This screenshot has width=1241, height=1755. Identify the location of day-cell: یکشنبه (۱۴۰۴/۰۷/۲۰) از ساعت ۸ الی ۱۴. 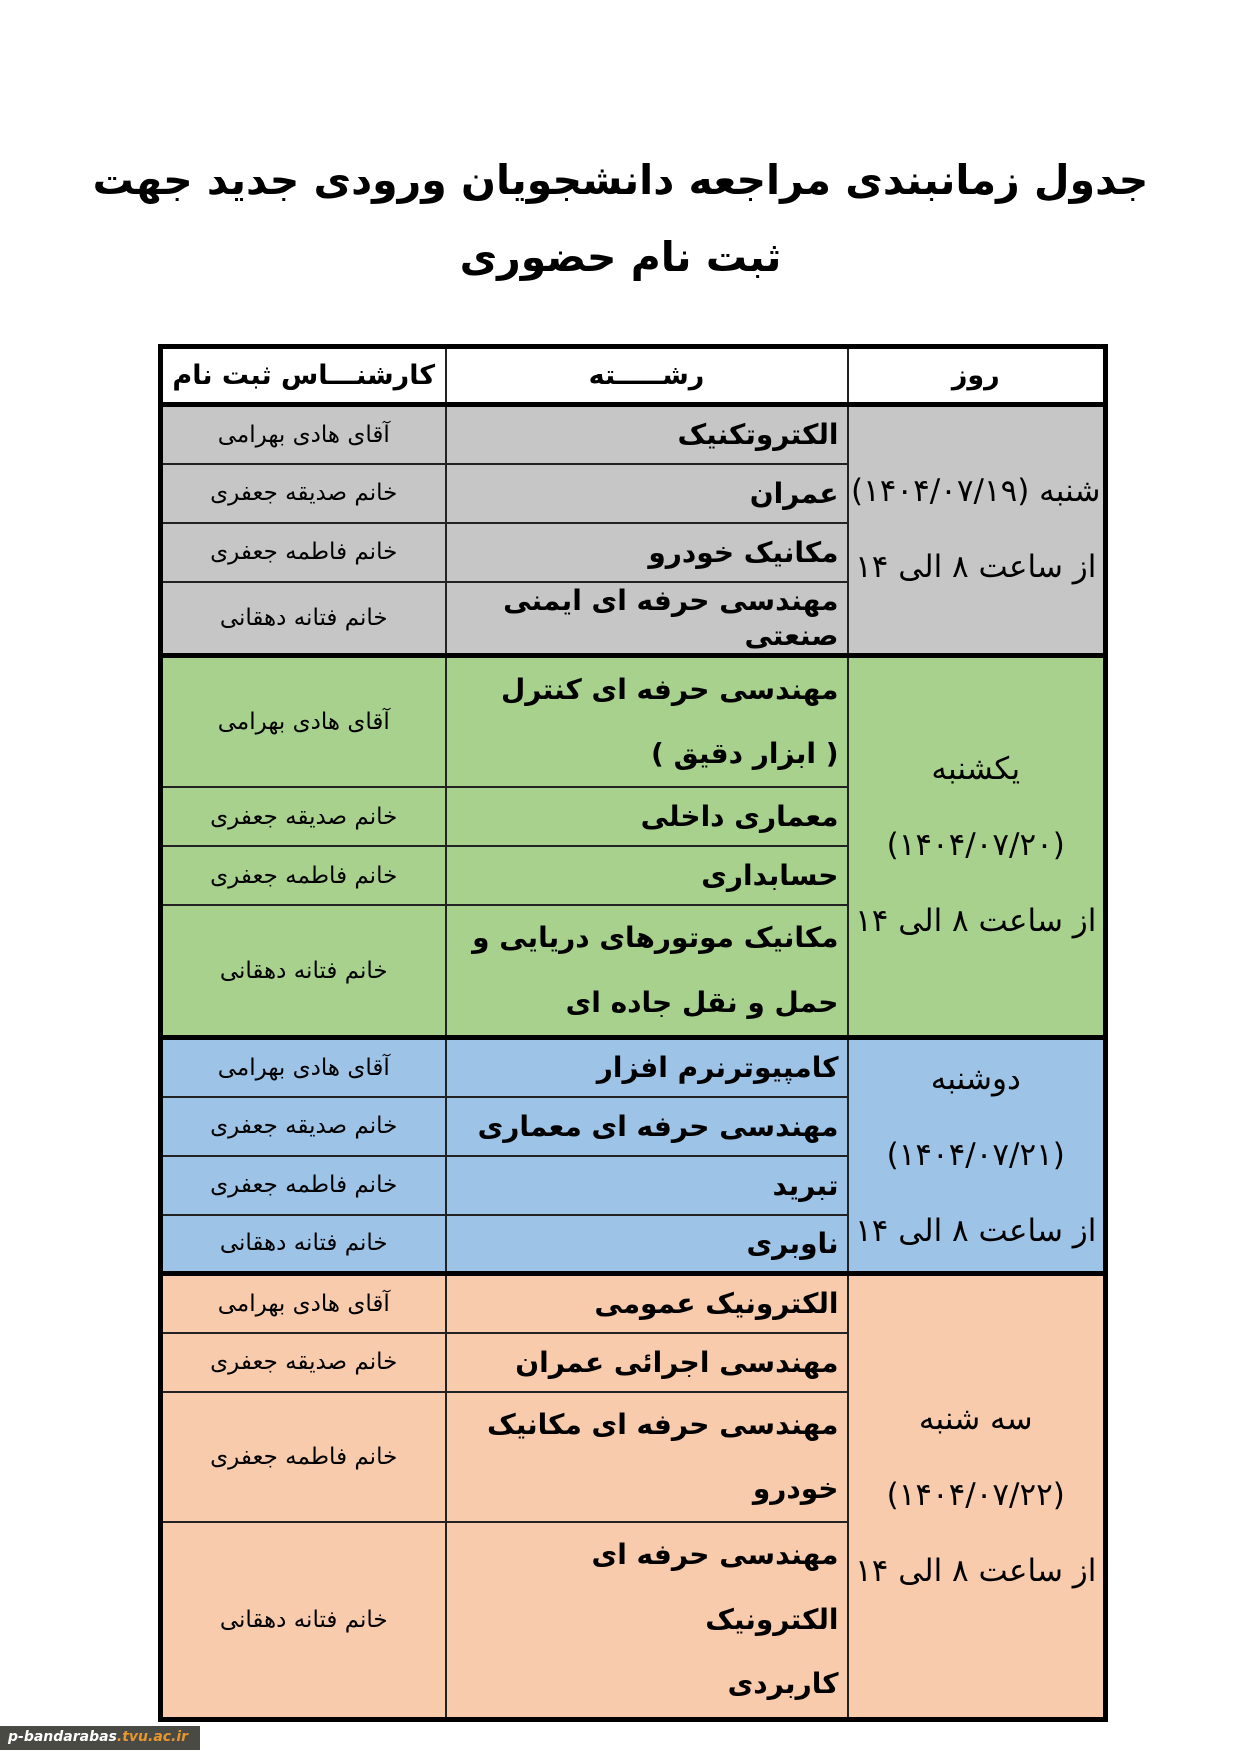
(976, 846).